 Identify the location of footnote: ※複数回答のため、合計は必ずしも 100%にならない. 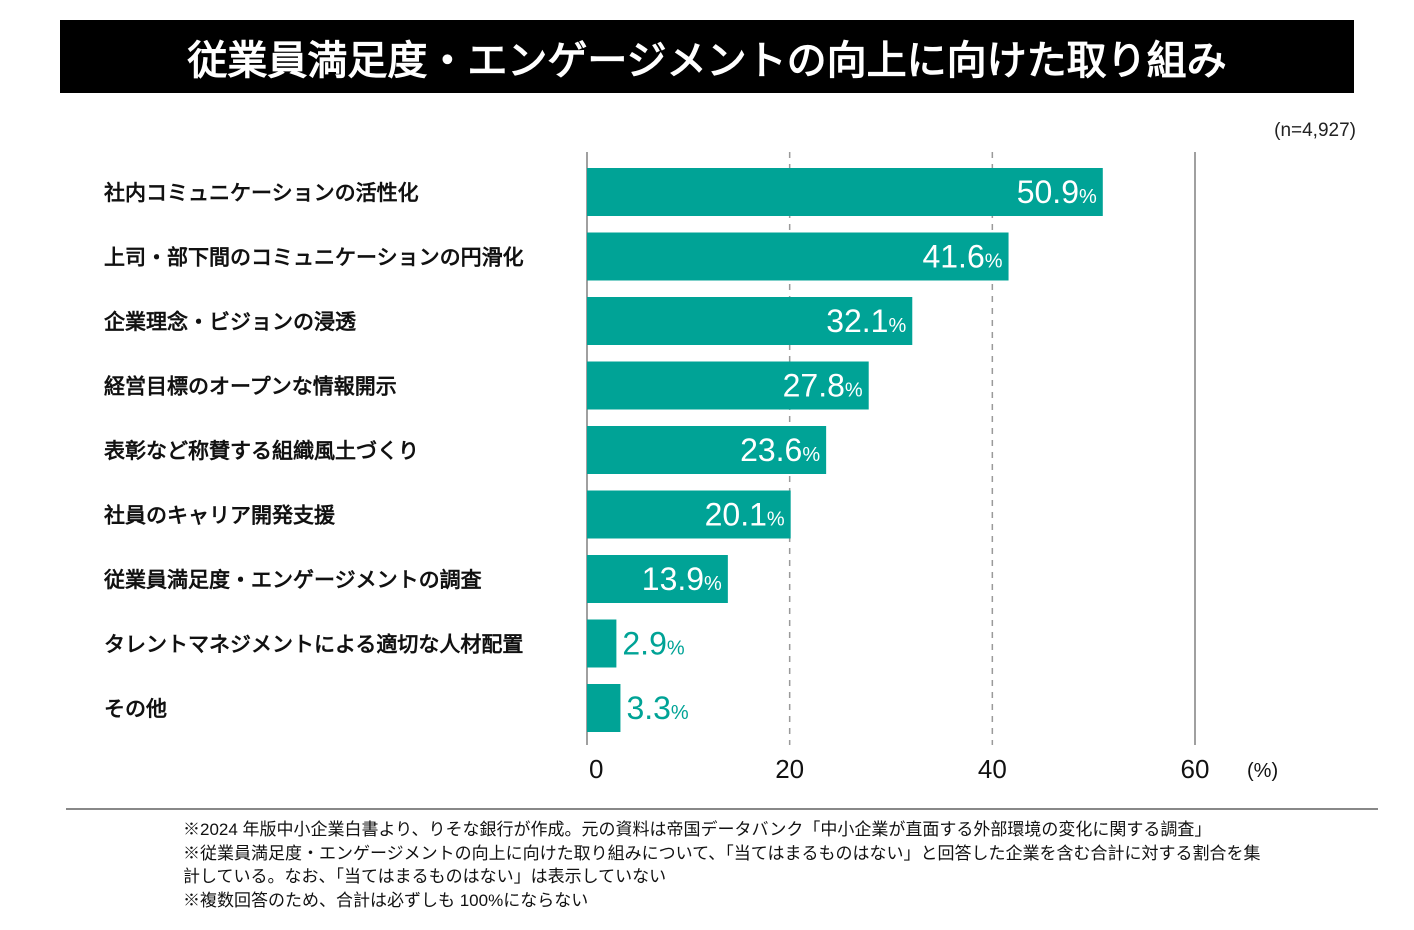
(386, 900).